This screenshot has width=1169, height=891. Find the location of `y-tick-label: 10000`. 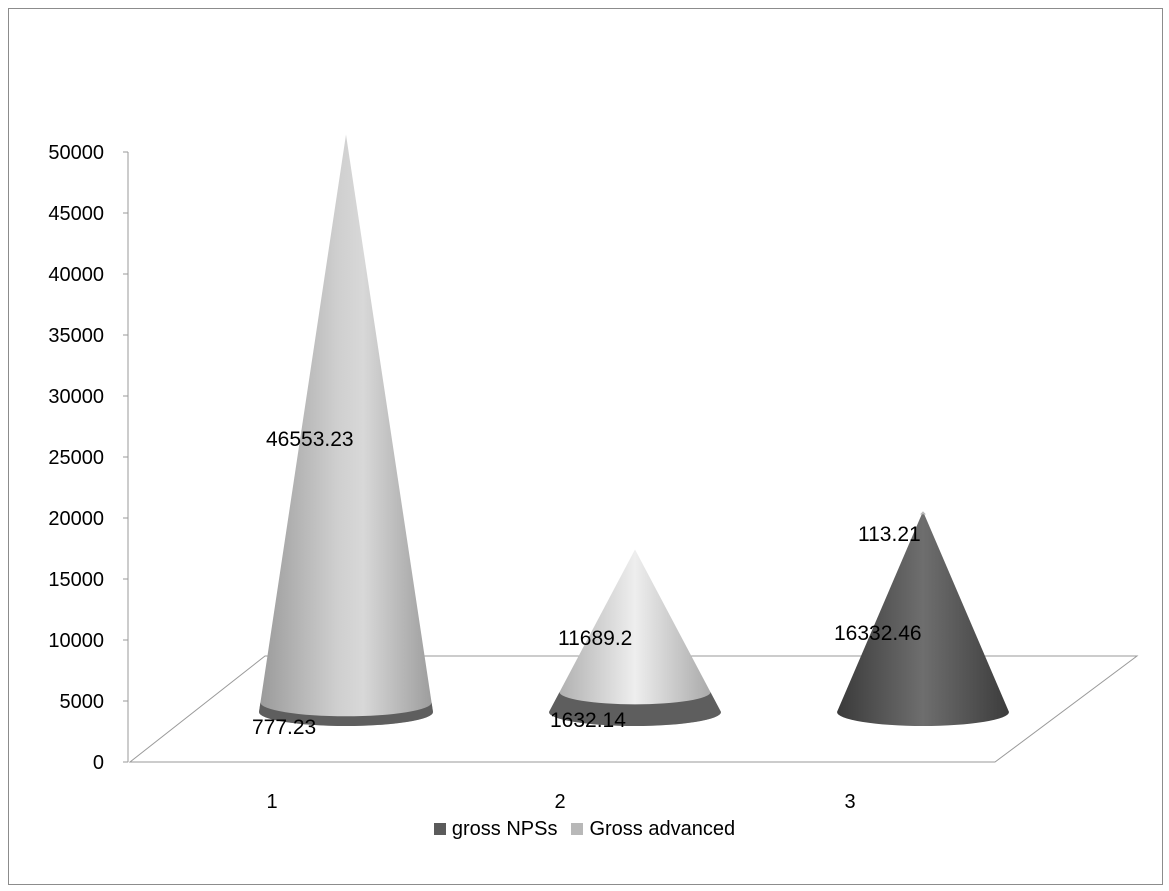

y-tick-label: 10000 is located at coordinates (76, 641).